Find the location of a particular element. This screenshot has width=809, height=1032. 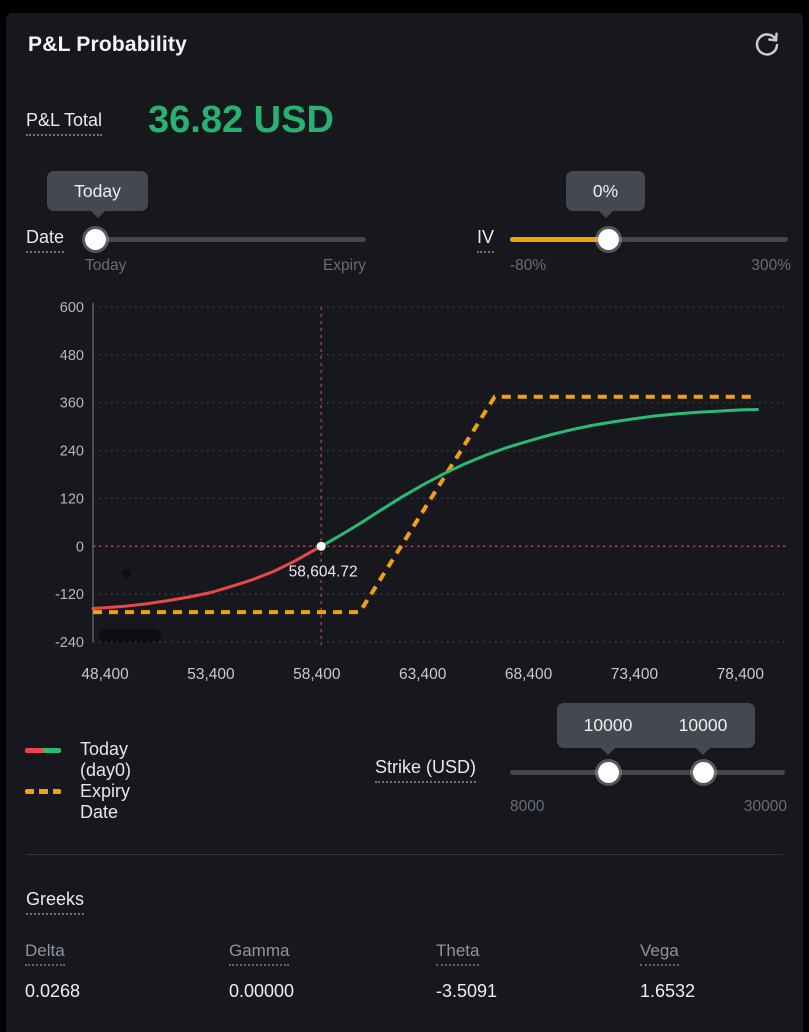

refresh-icon is located at coordinates (767, 46).